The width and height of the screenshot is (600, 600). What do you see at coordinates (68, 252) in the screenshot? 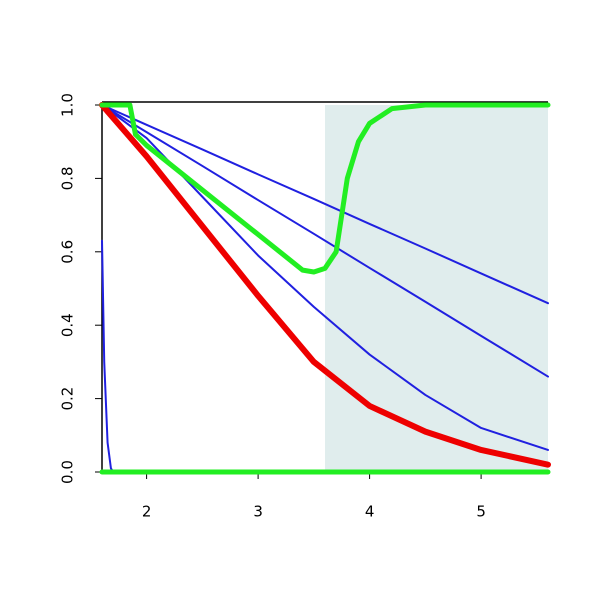
I see `y-tick-label: 0.6` at bounding box center [68, 252].